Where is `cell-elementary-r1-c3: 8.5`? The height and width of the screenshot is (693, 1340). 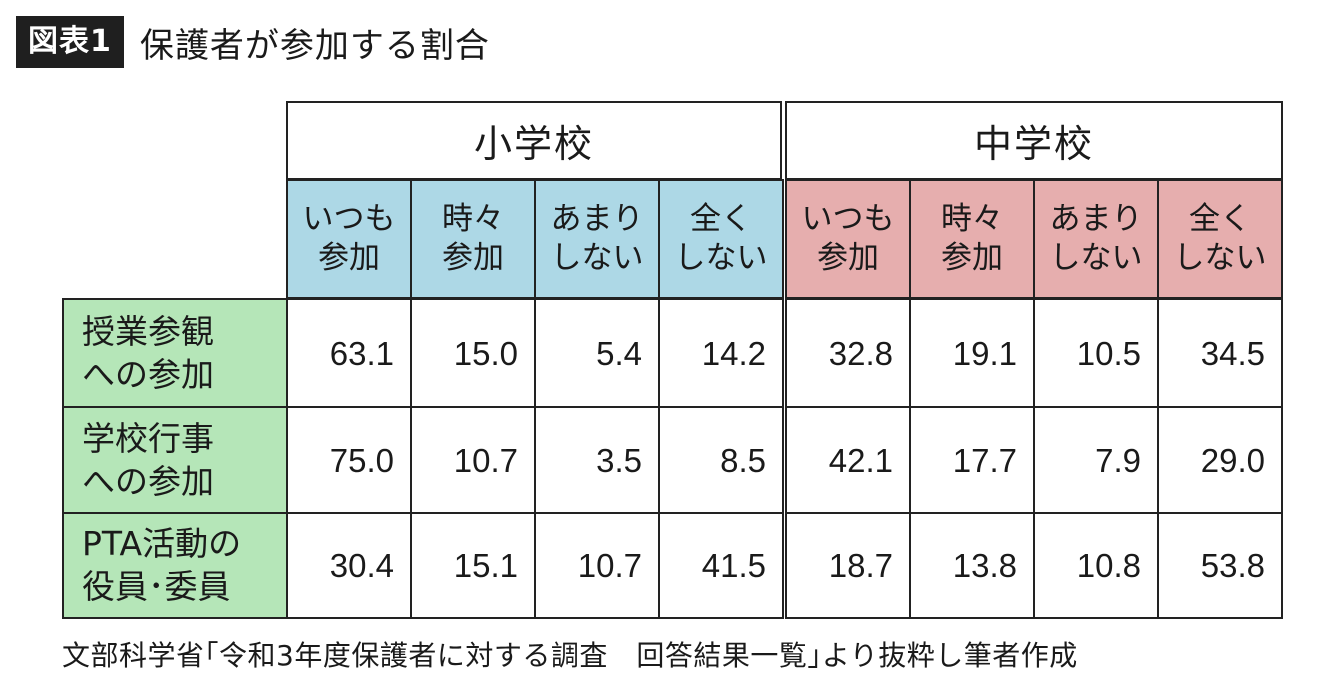
cell-elementary-r1-c3: 8.5 is located at coordinates (721, 460).